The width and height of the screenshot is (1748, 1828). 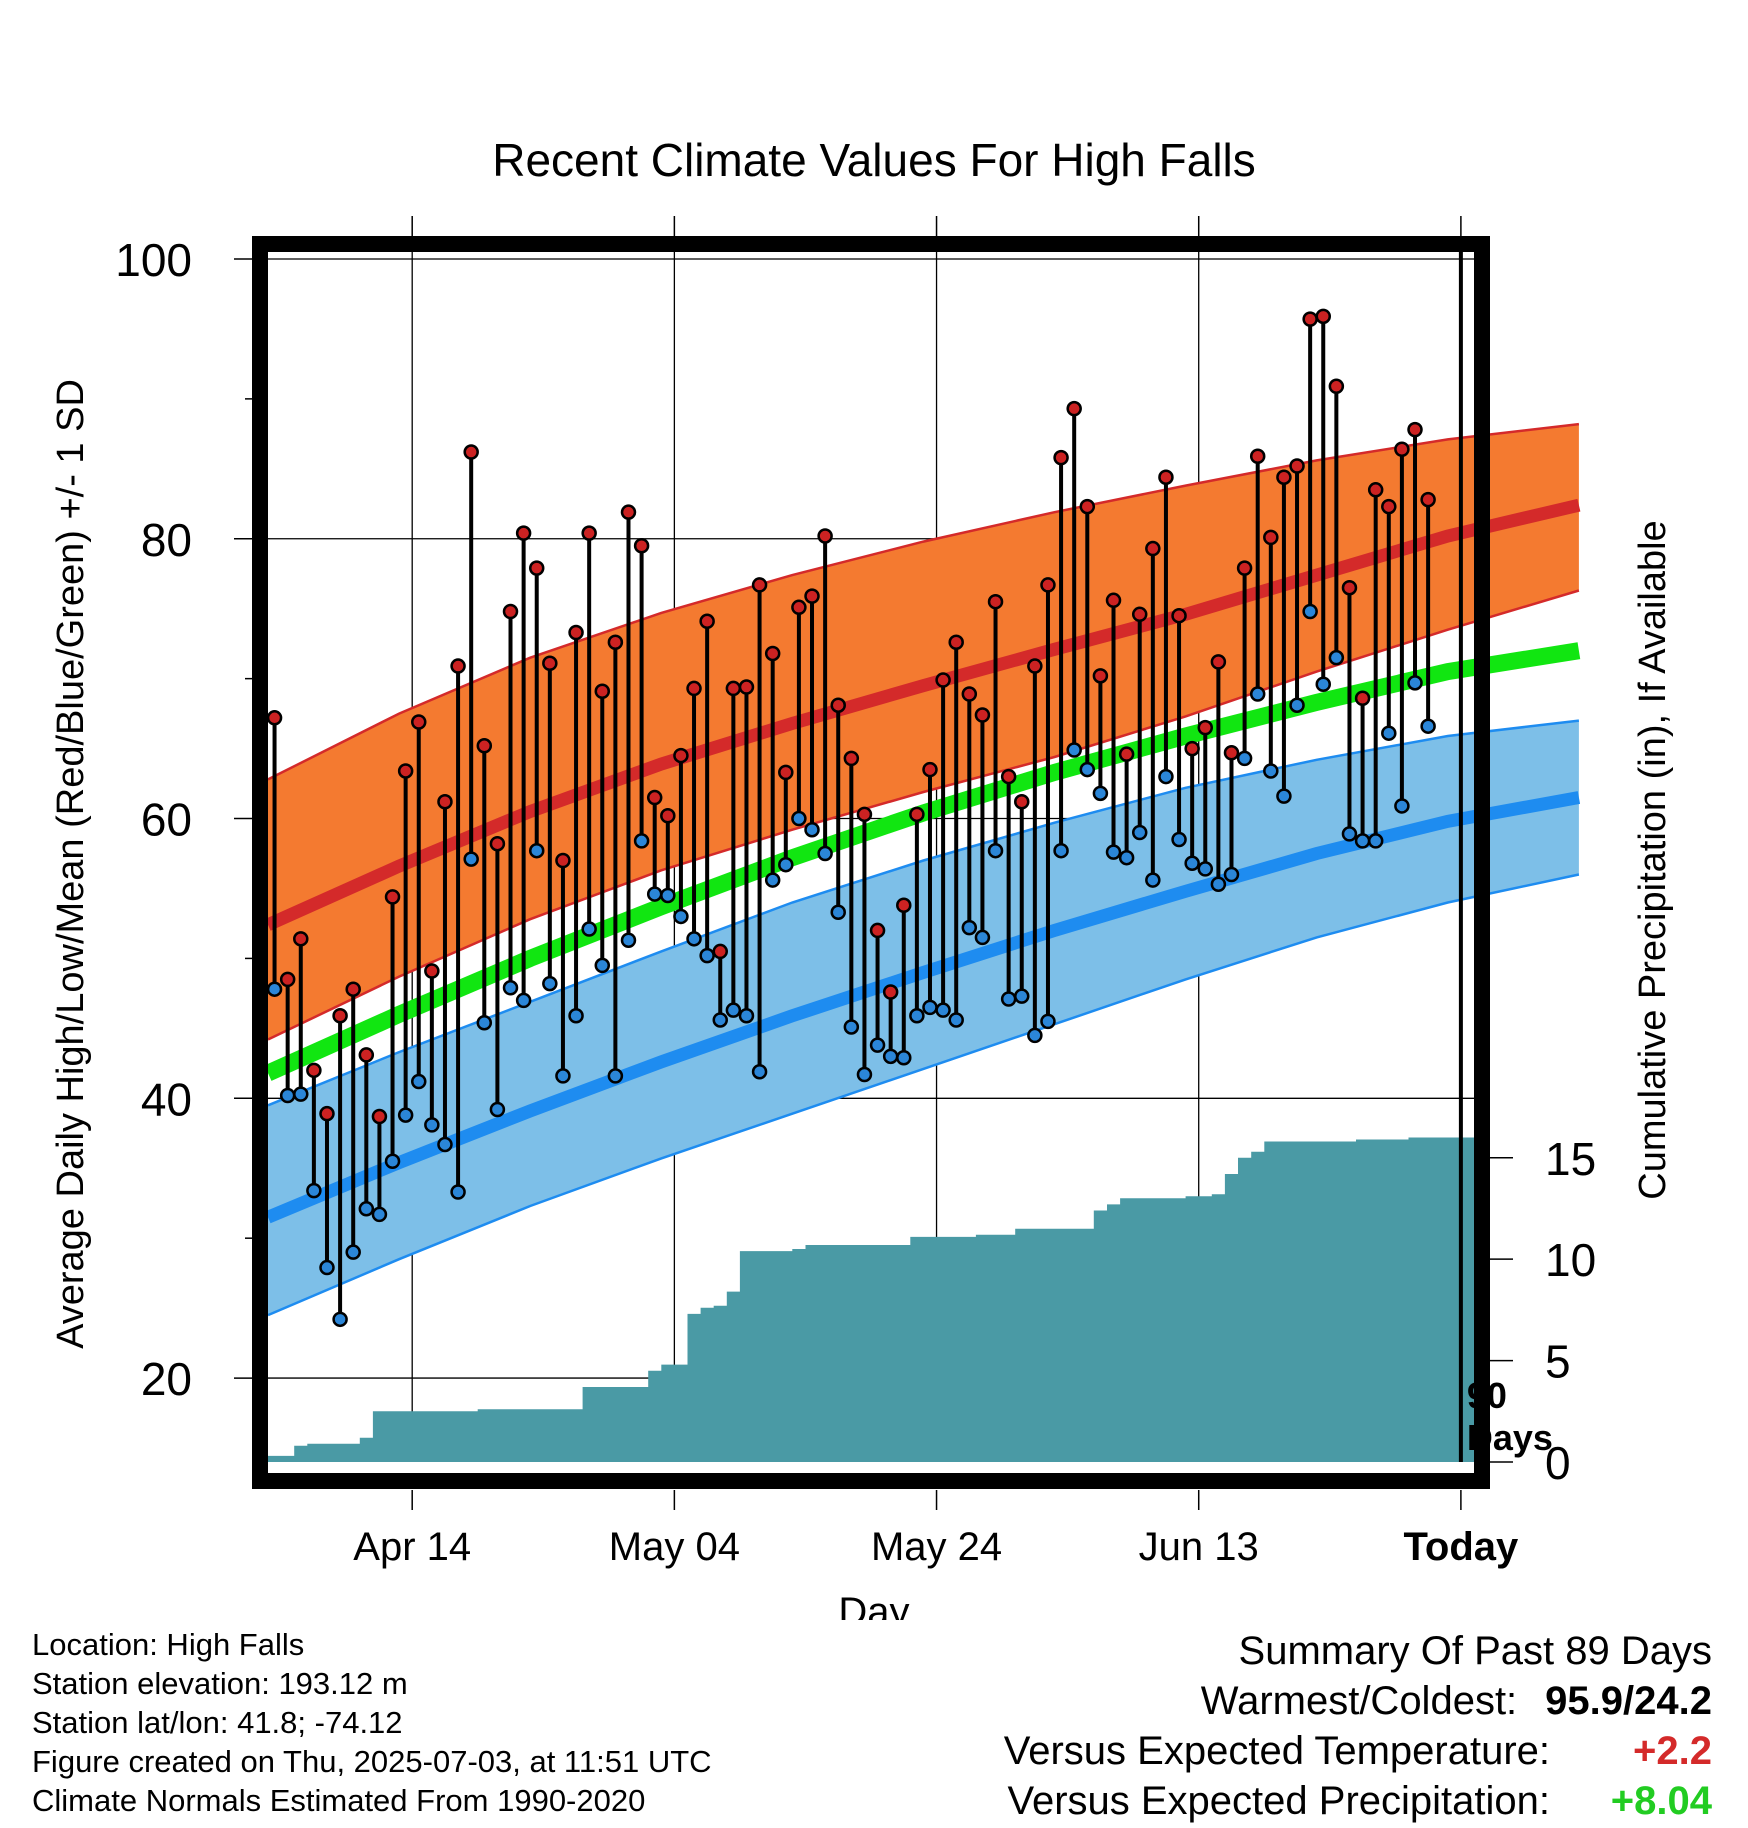 What do you see at coordinates (166, 540) in the screenshot?
I see `y-tick-label: 80` at bounding box center [166, 540].